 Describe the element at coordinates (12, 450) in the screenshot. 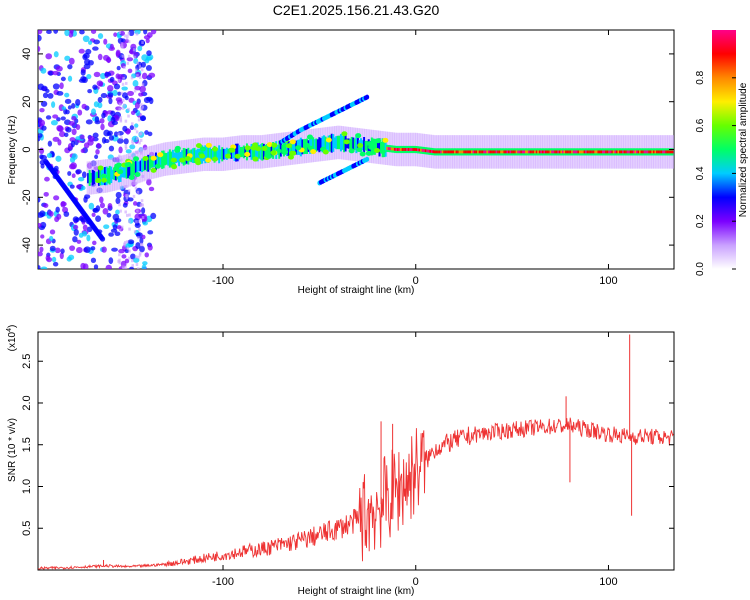

I see `snr-y-label: SNR (10 * v/v)` at that location.